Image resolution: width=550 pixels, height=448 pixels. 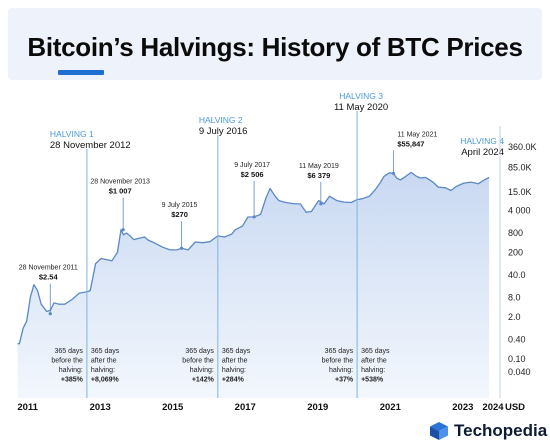 I want to click on x-tick-label: 2019, so click(x=317, y=407).